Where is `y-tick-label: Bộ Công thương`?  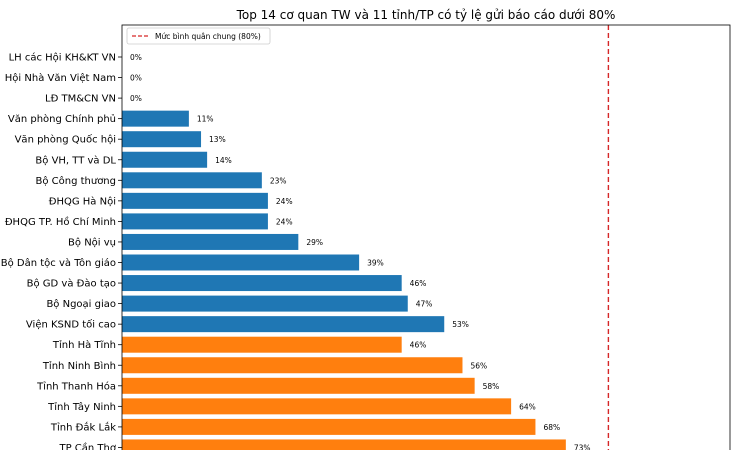 y-tick-label: Bộ Công thương is located at coordinates (75, 181).